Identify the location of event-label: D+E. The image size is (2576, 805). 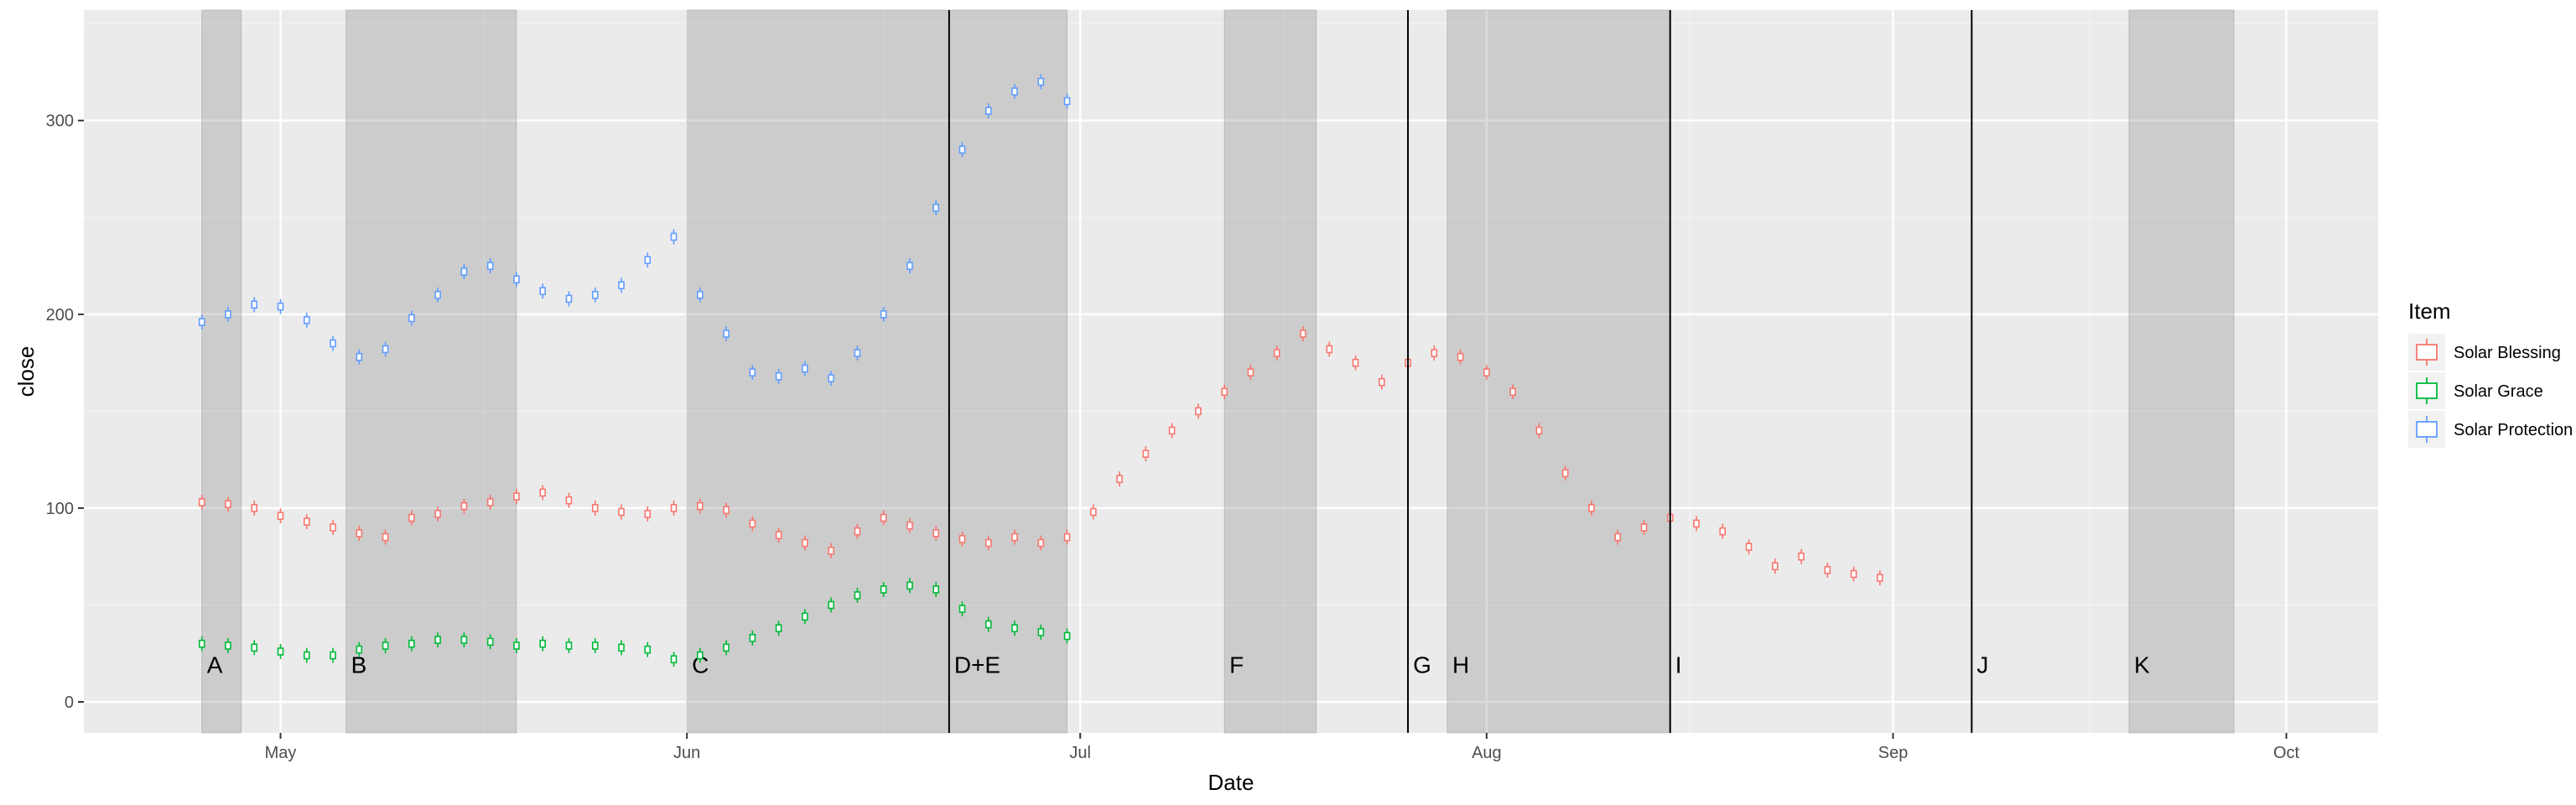
(977, 665).